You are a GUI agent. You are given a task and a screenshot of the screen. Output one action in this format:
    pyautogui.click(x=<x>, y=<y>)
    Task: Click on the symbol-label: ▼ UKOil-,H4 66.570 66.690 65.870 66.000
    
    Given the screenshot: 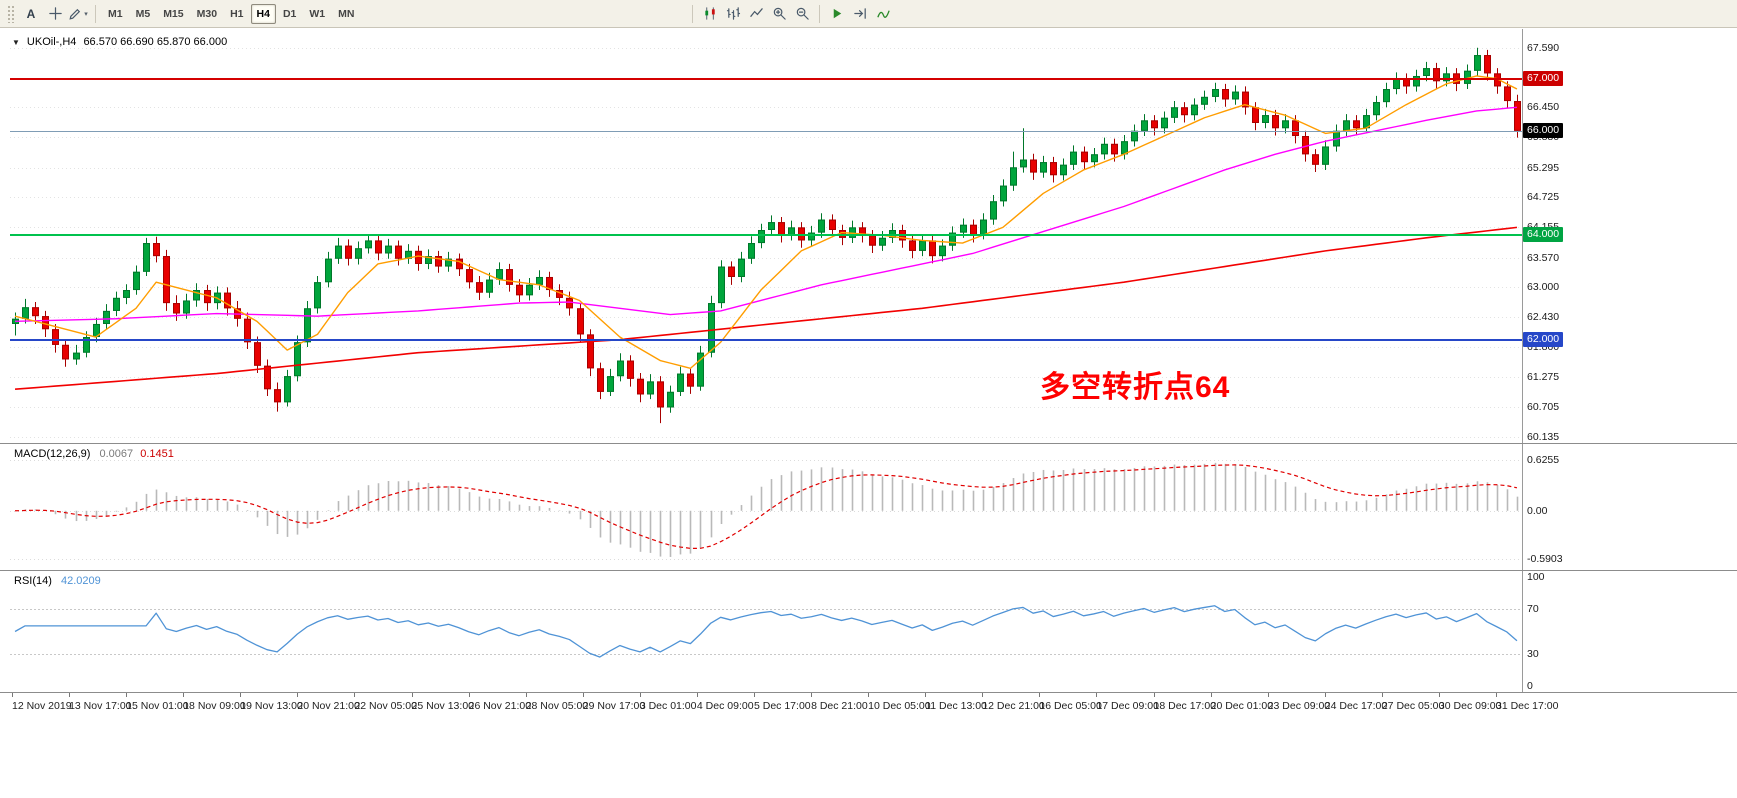 What is the action you would take?
    pyautogui.click(x=119, y=42)
    